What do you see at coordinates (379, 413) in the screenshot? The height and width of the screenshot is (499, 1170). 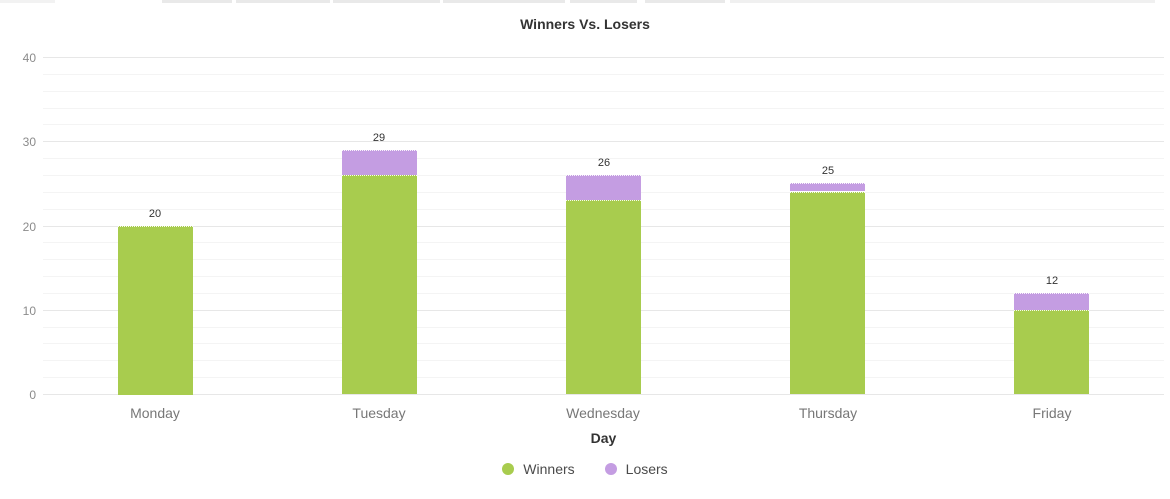 I see `x-axis-label-tuesday: Tuesday` at bounding box center [379, 413].